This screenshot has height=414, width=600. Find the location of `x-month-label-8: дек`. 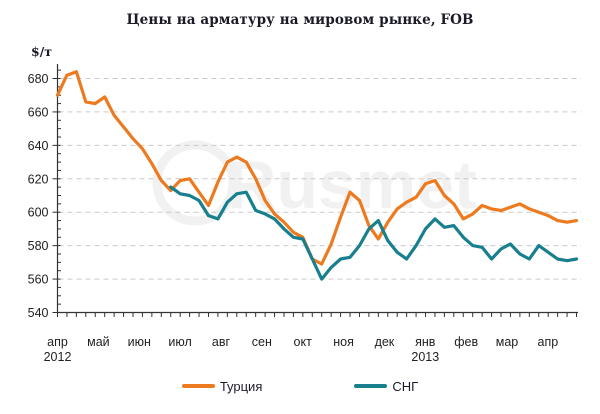

x-month-label-8: дек is located at coordinates (385, 342).